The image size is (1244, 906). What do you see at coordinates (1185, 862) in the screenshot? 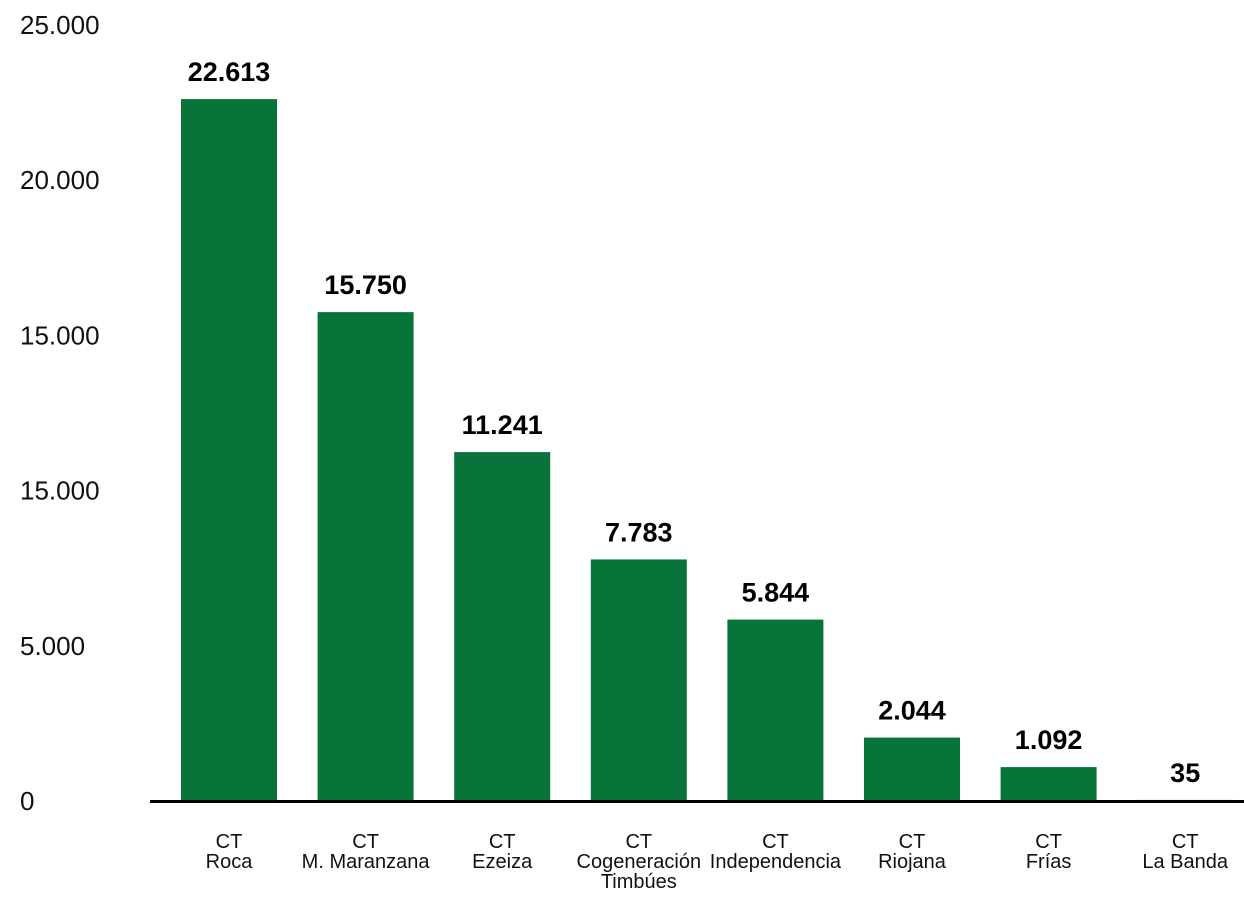
I see `x-tick-label-line: La Banda` at bounding box center [1185, 862].